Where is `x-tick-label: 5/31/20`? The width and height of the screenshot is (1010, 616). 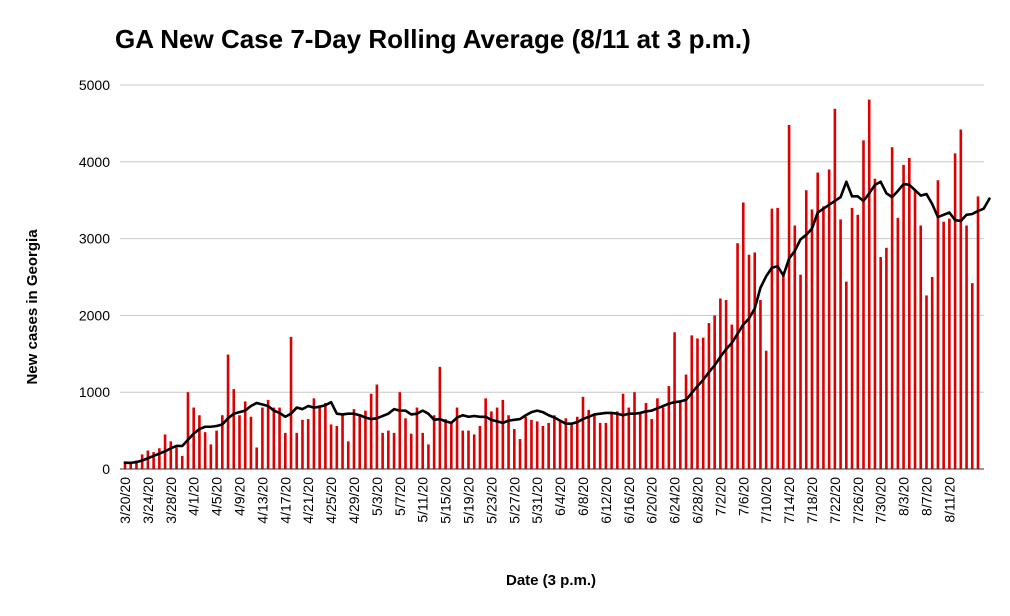
x-tick-label: 5/31/20 is located at coordinates (537, 500).